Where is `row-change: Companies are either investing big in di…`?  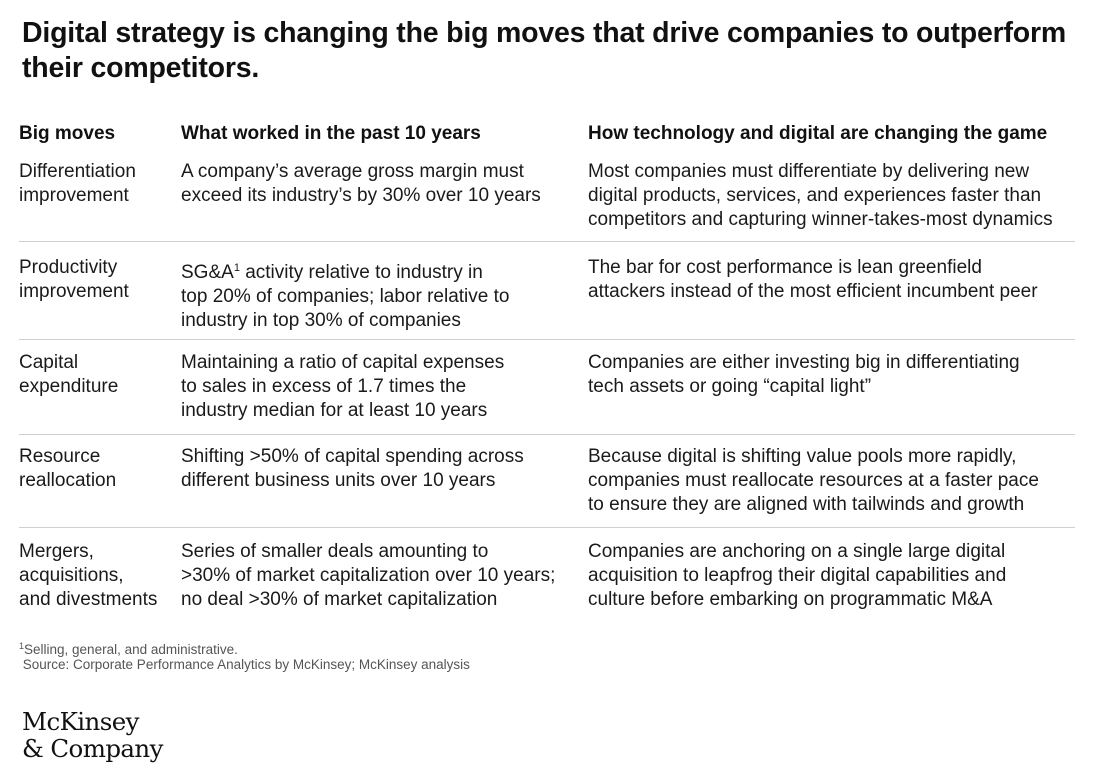 row-change: Companies are either investing big in di… is located at coordinates (804, 374).